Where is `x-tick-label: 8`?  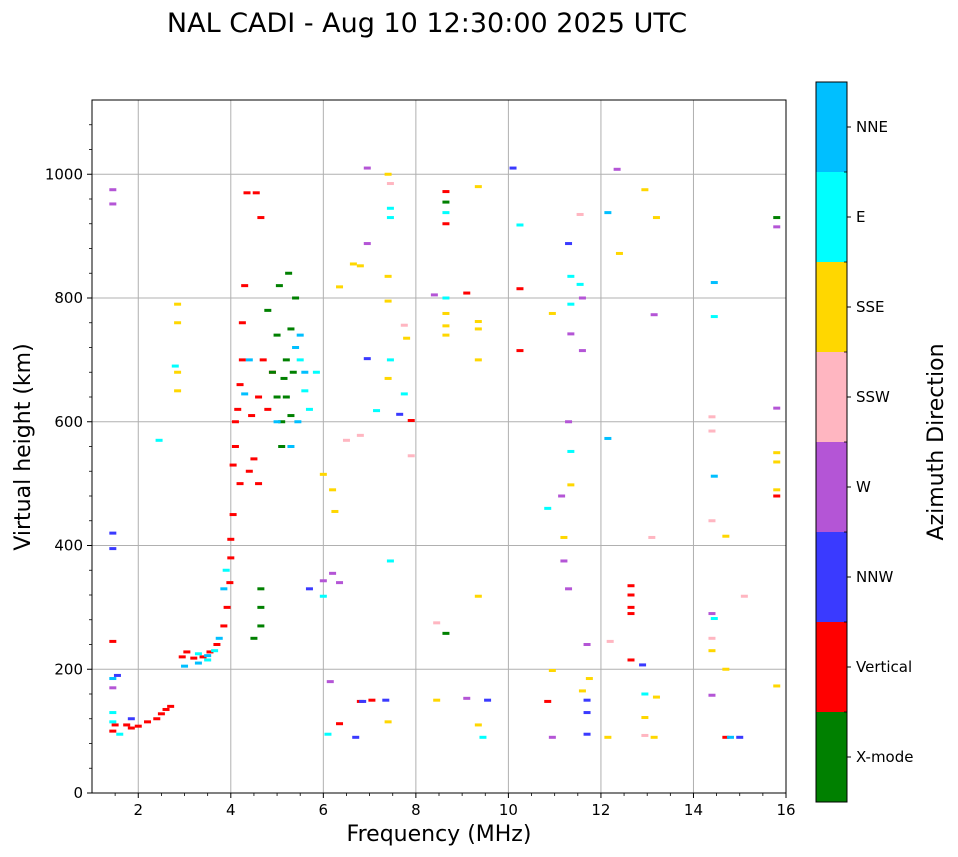 x-tick-label: 8 is located at coordinates (416, 810).